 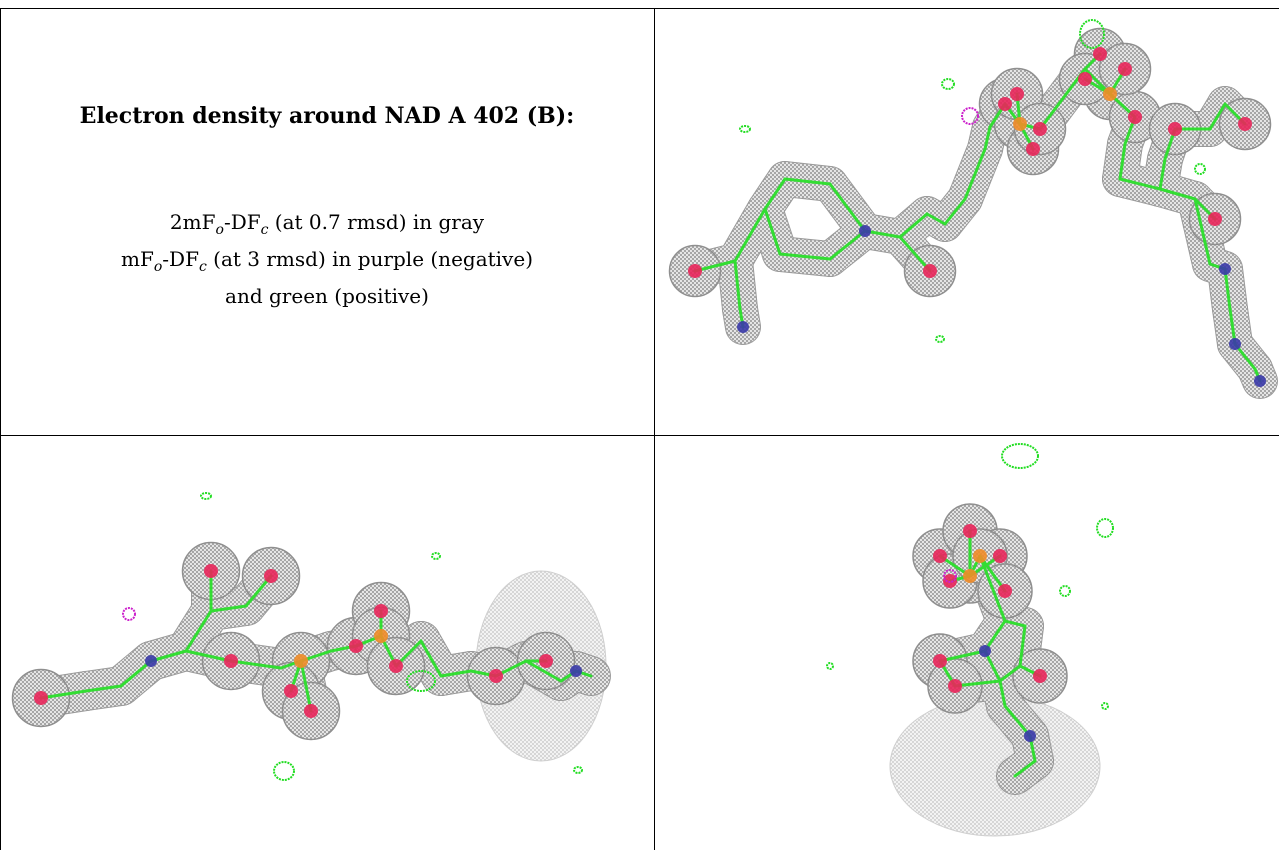 I want to click on border-middle-vertical, so click(x=654, y=429).